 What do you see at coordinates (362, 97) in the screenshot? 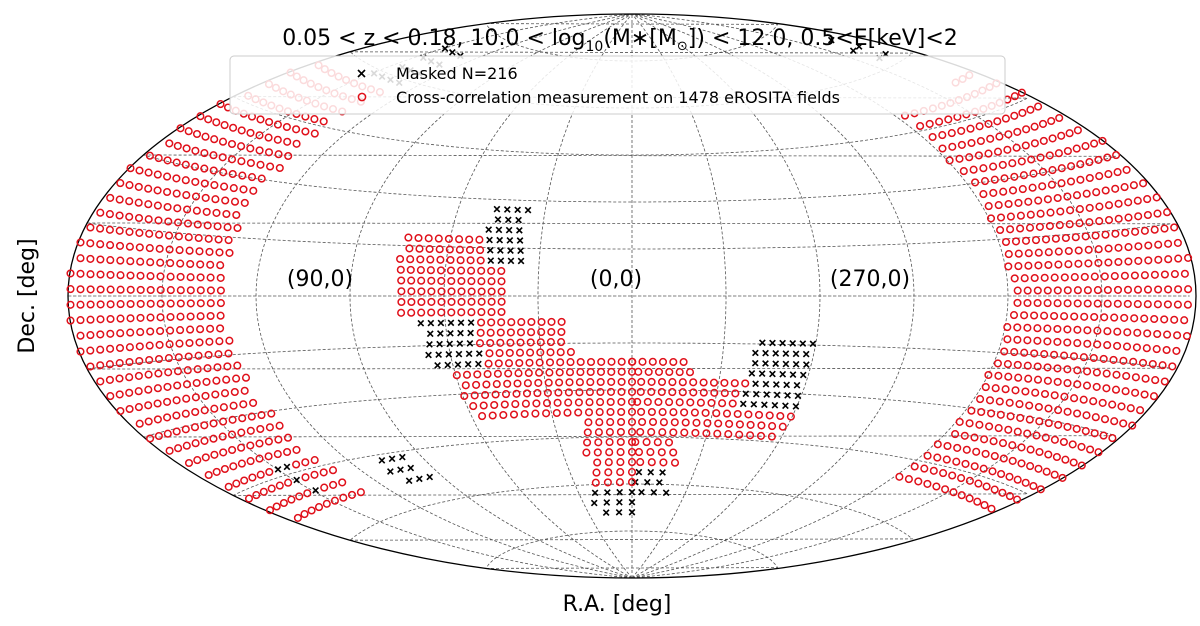
I see `legend-marker-crosscorr` at bounding box center [362, 97].